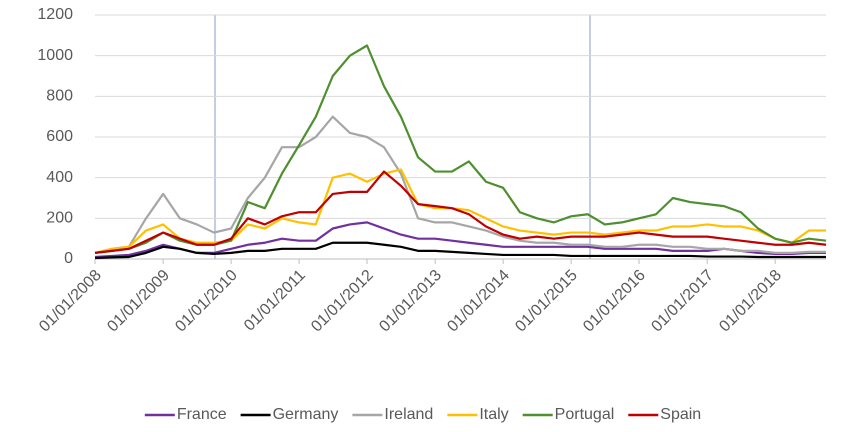 The width and height of the screenshot is (846, 432). I want to click on y-tick-label: 600, so click(59, 136).